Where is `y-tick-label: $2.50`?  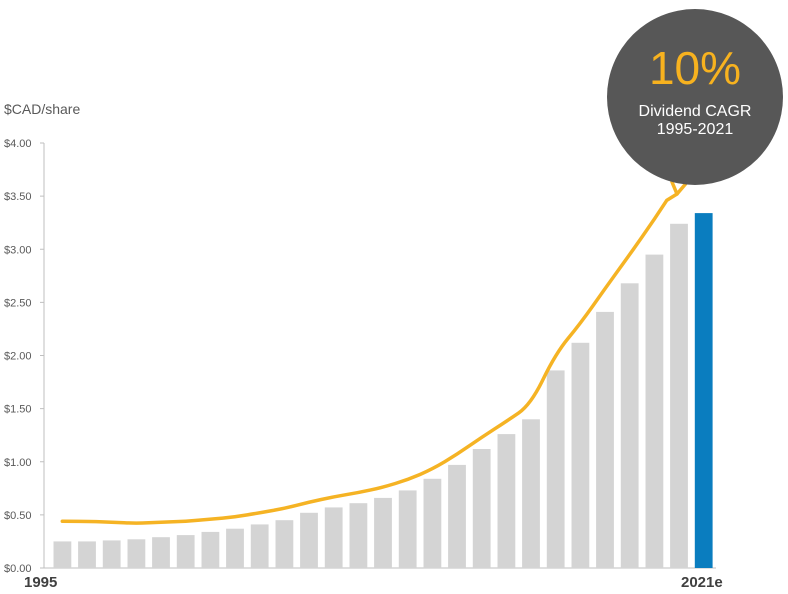 y-tick-label: $2.50 is located at coordinates (18, 303).